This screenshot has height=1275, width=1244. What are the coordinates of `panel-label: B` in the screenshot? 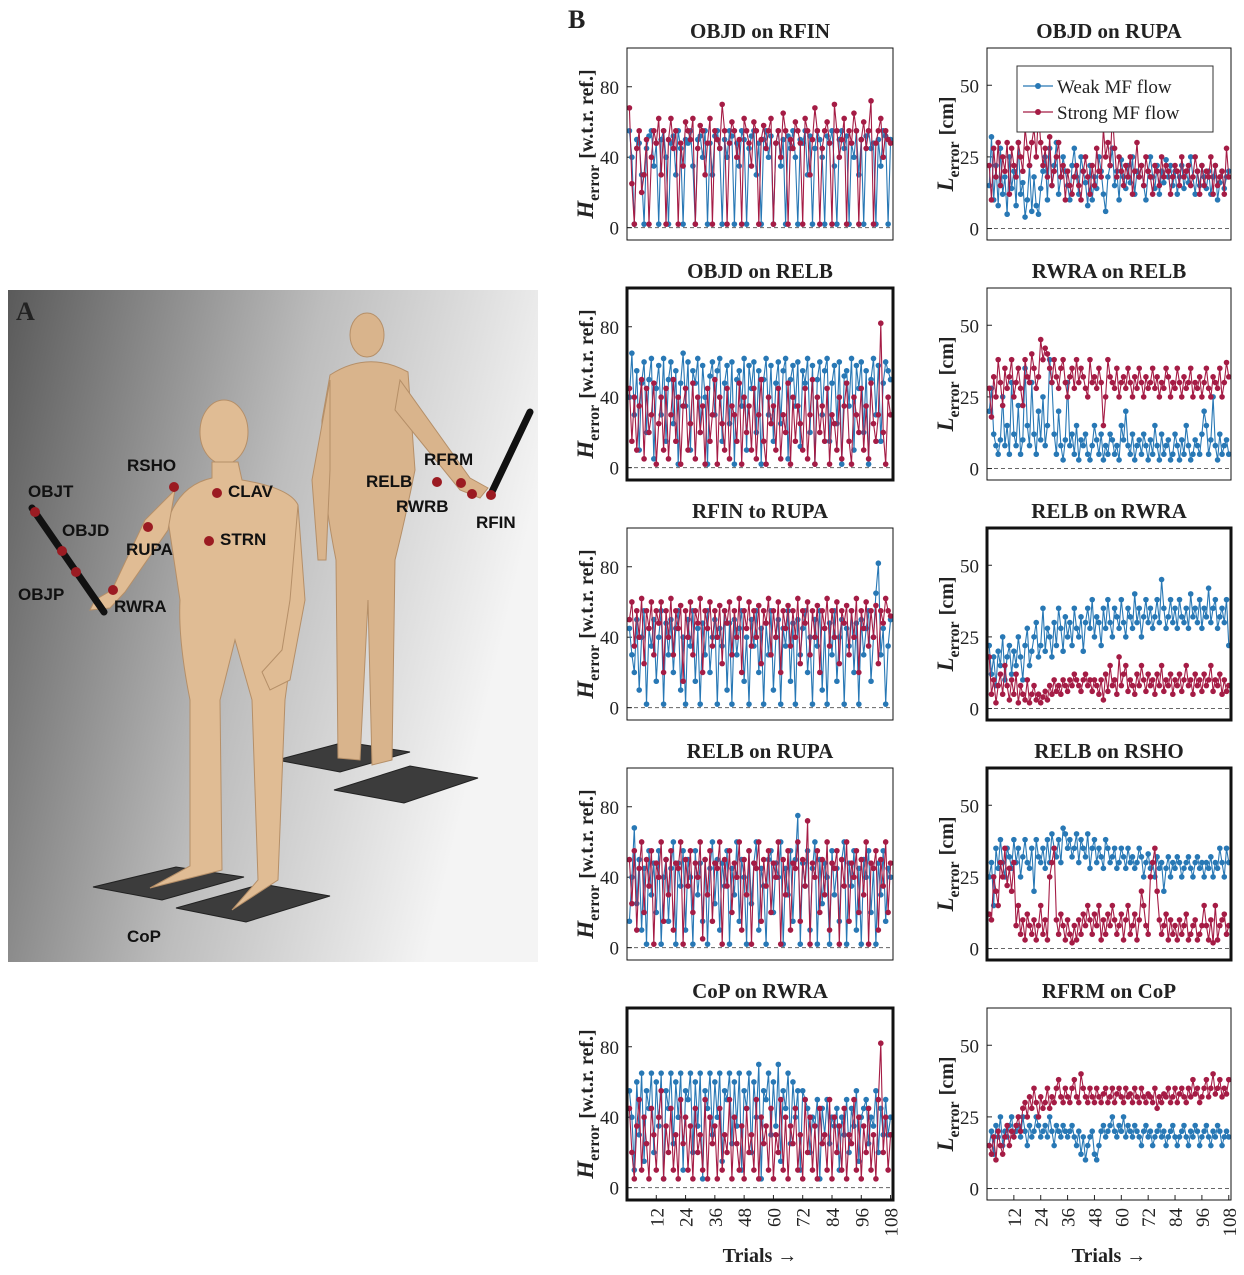 It's located at (576, 19).